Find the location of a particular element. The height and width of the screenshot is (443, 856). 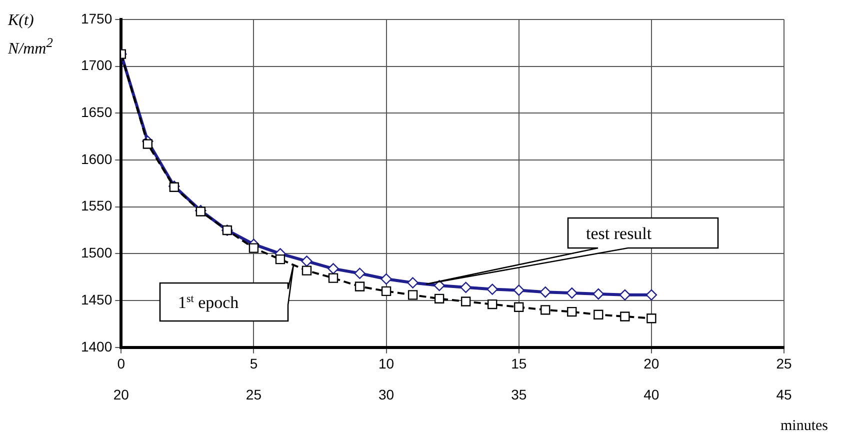

y-tick-label: 1500 is located at coordinates (96, 252).